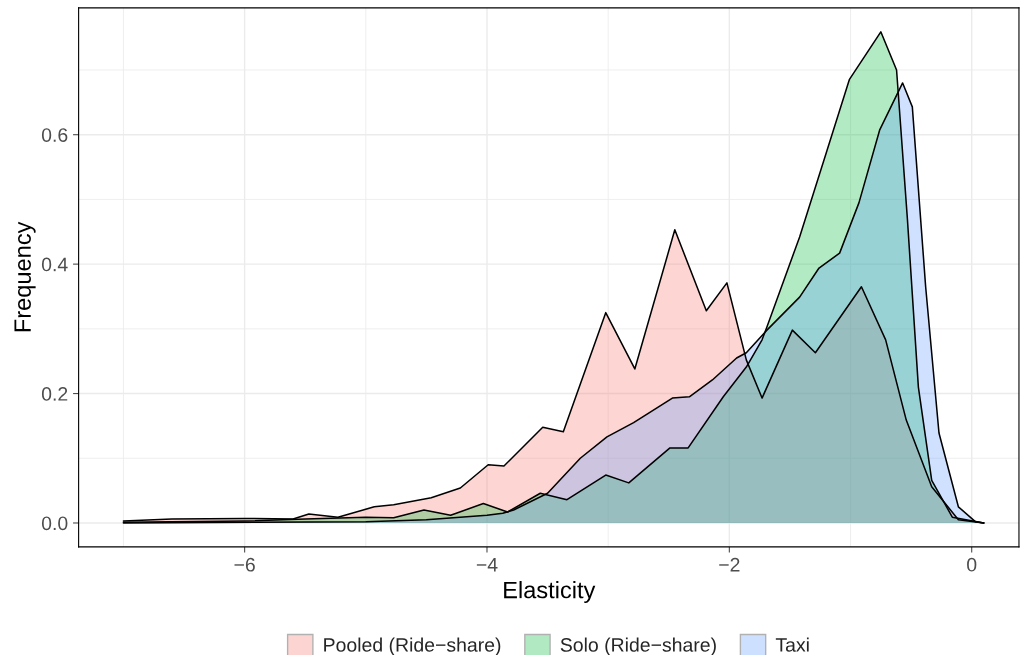  I want to click on y-tick-label: 0.6, so click(54, 135).